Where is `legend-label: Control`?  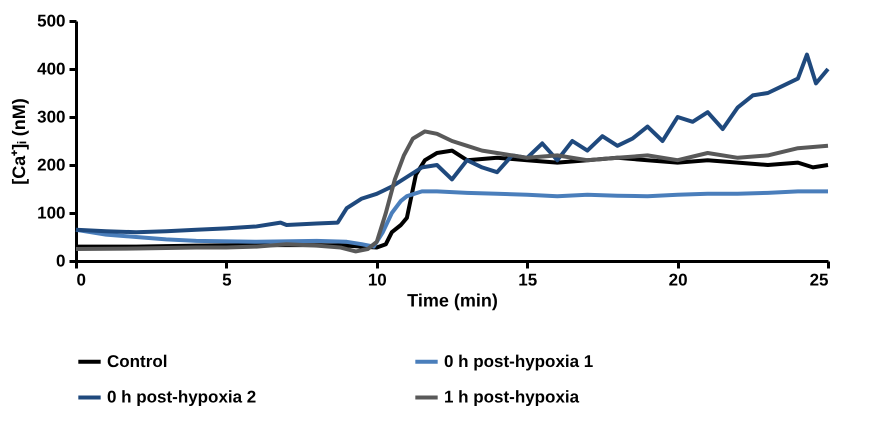
legend-label: Control is located at coordinates (137, 361).